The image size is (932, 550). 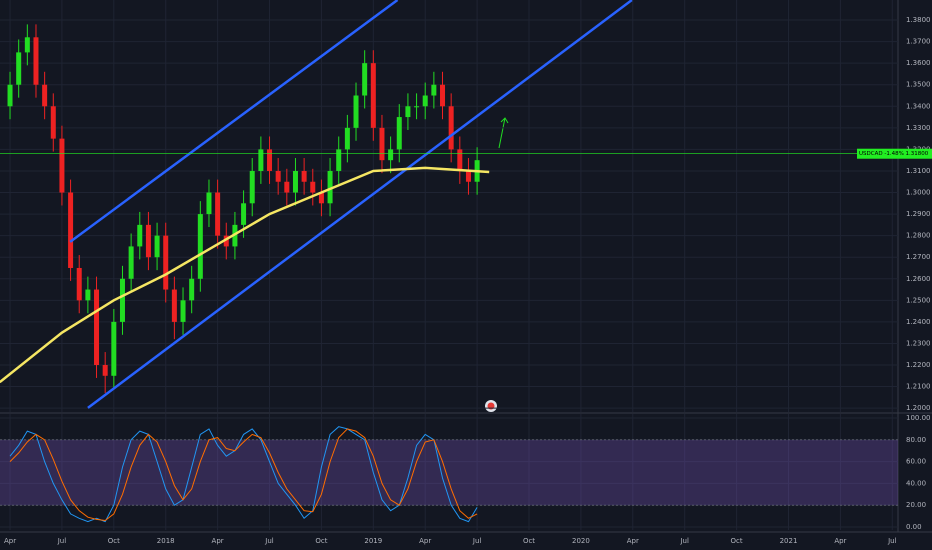 I want to click on marks-layer, so click(x=243, y=474).